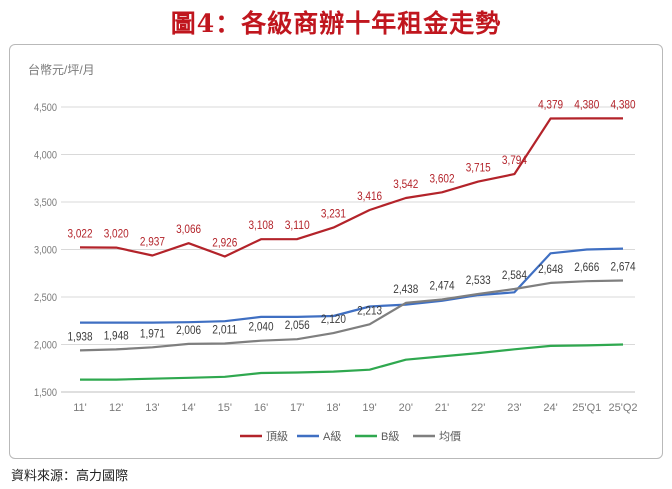  What do you see at coordinates (70, 475) in the screenshot?
I see `source-note: 資料來源：高力國際` at bounding box center [70, 475].